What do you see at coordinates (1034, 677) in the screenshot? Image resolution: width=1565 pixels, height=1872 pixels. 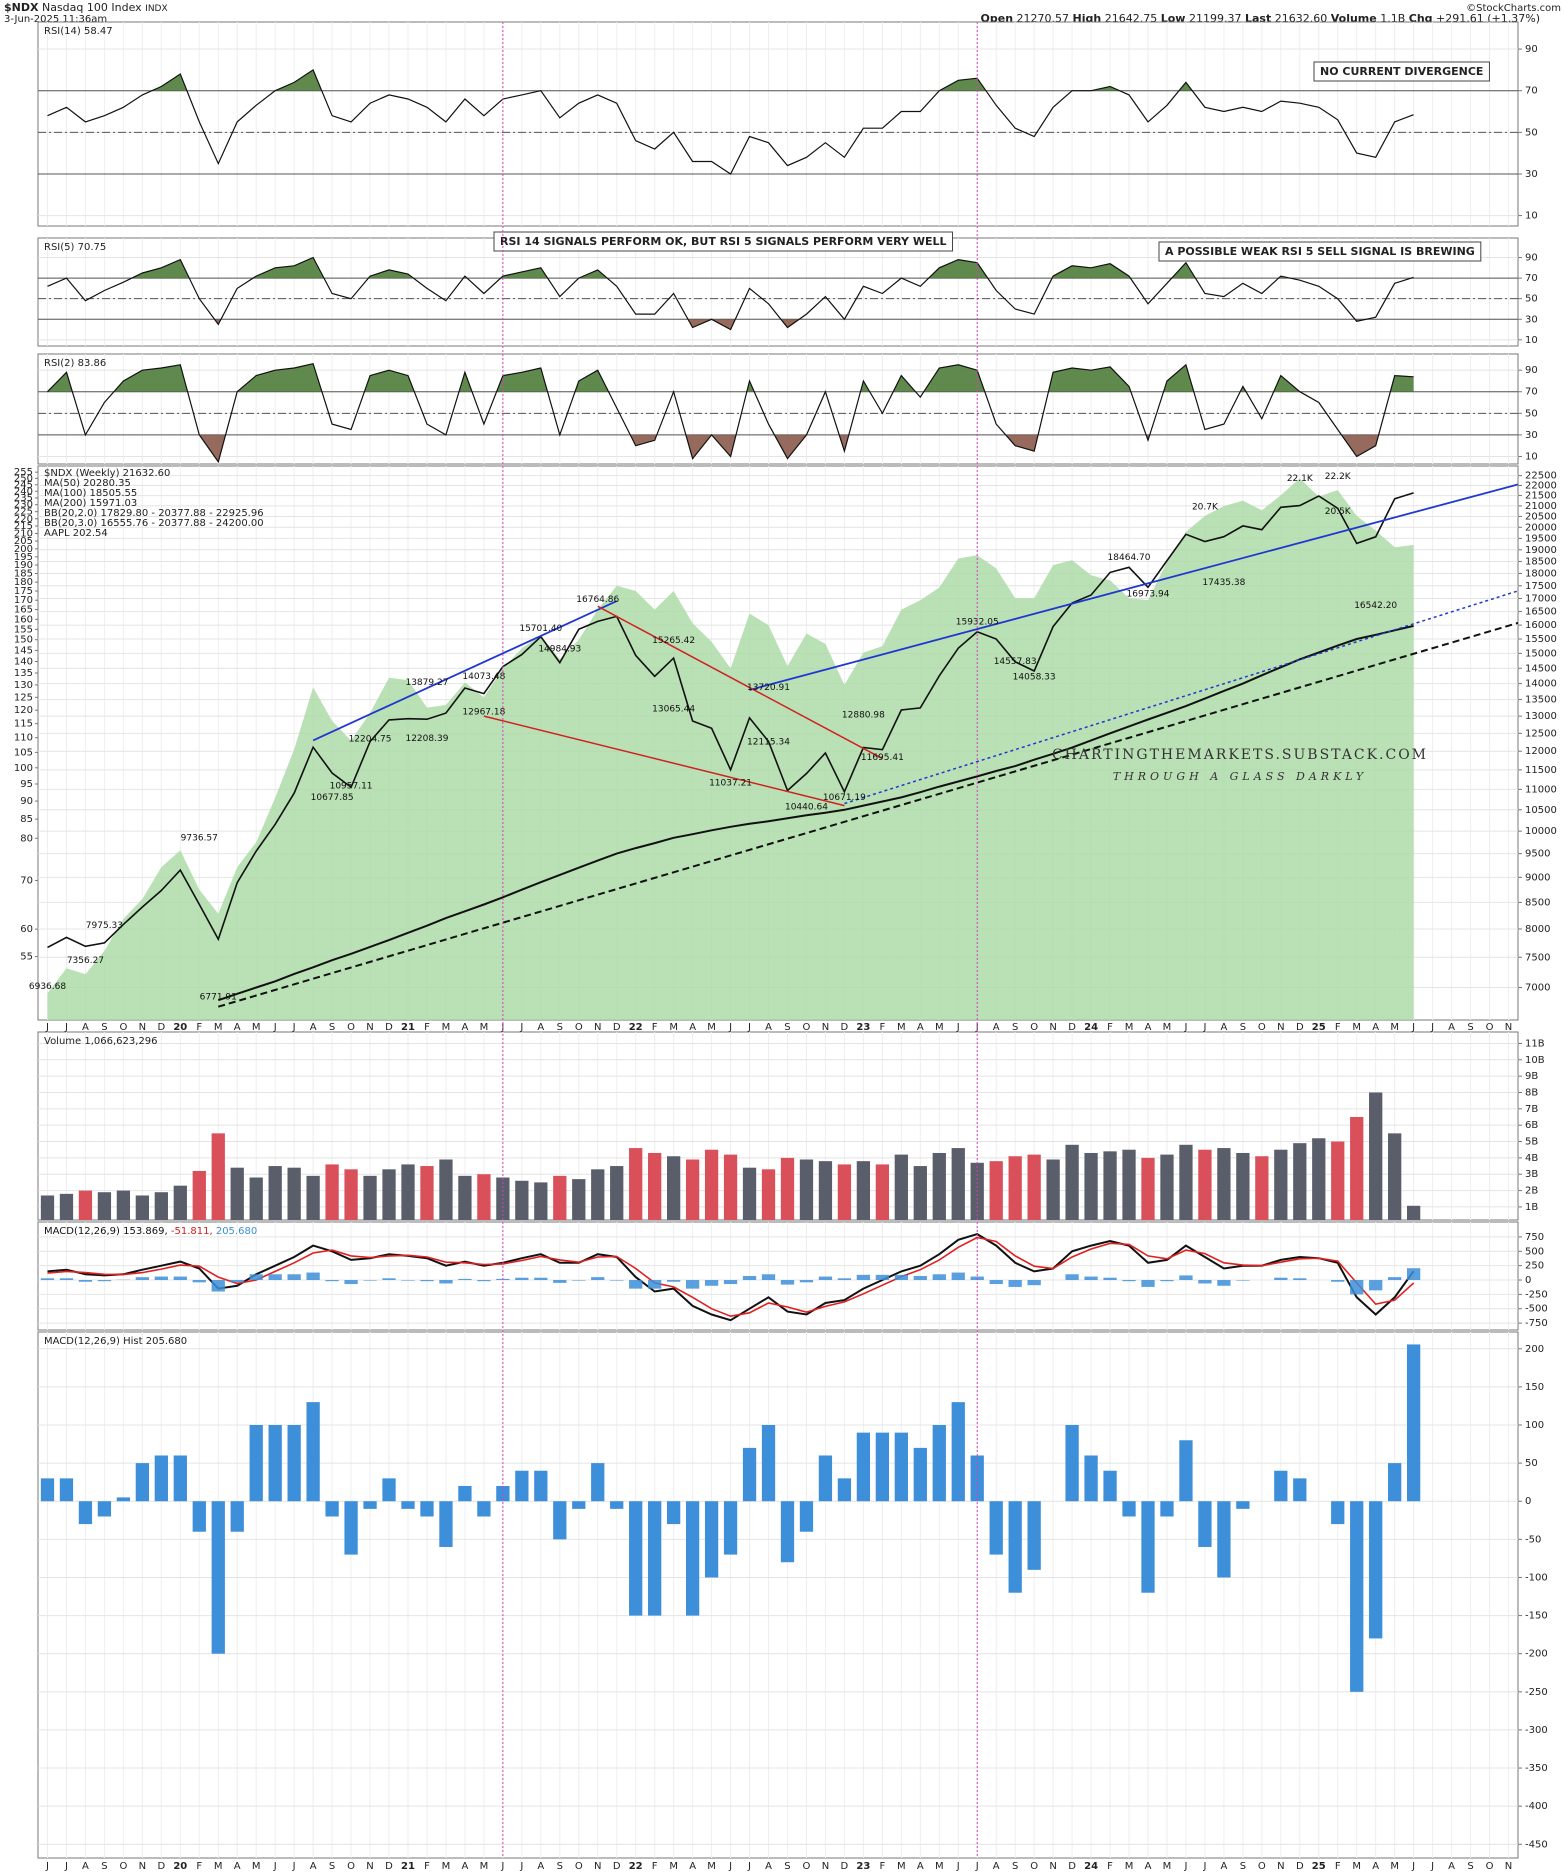 I see `price-label: 14058.33` at bounding box center [1034, 677].